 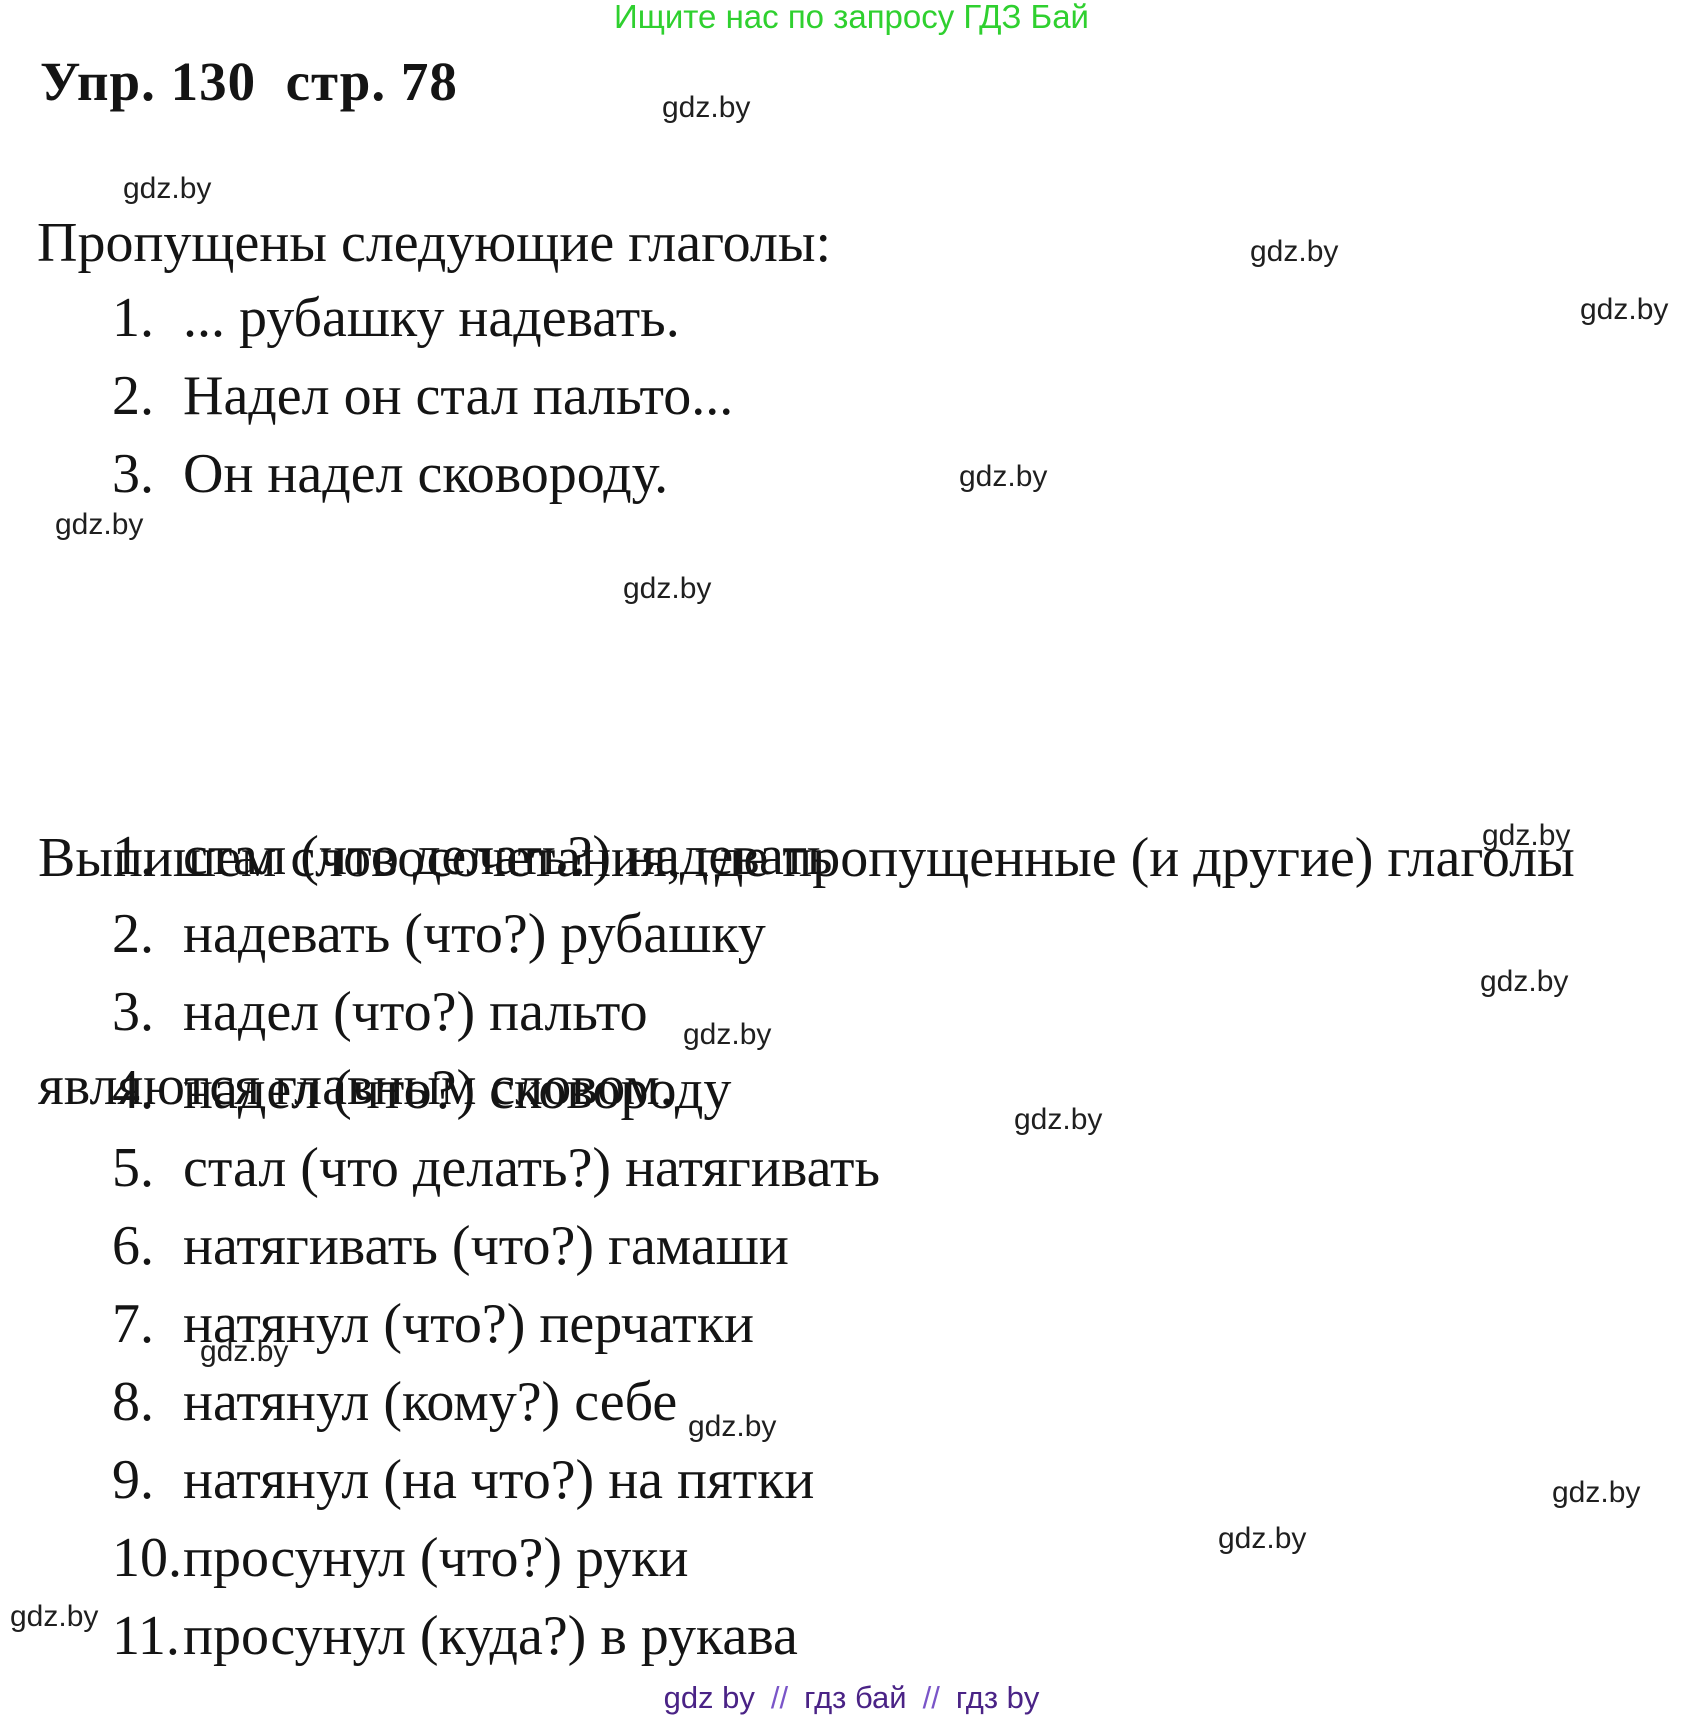 What do you see at coordinates (474, 934) in the screenshot?
I see `list-item-text: надевать (что?) рубашку` at bounding box center [474, 934].